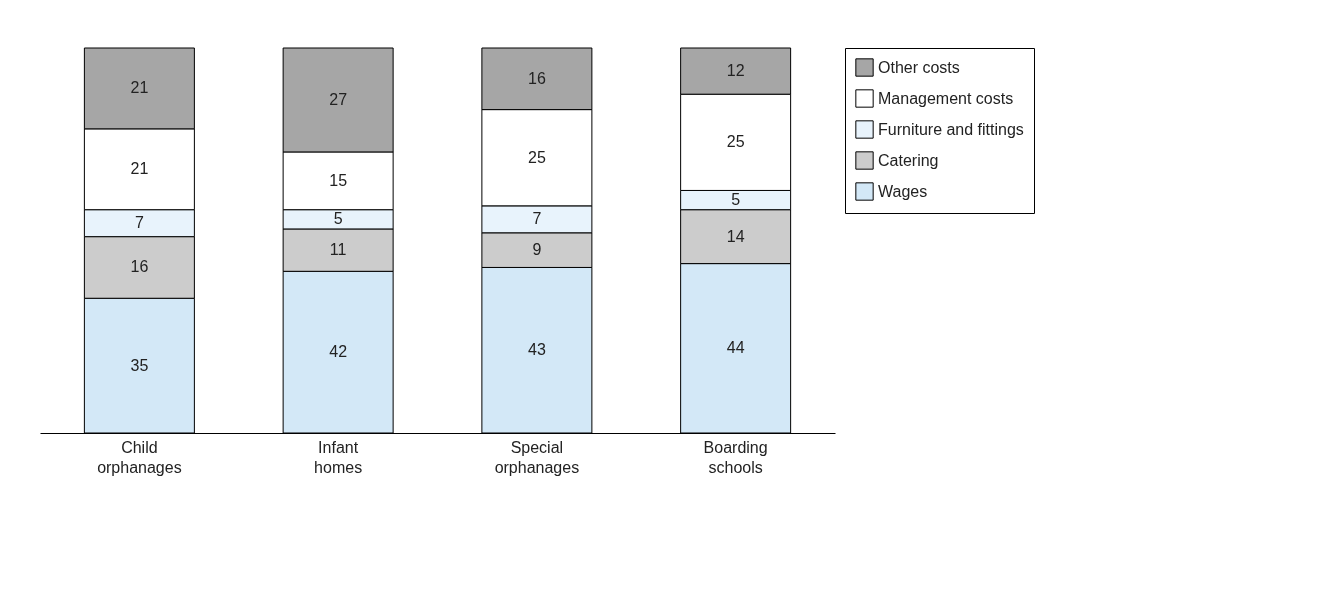 Image resolution: width=1327 pixels, height=604 pixels. I want to click on data-label: 35, so click(139, 365).